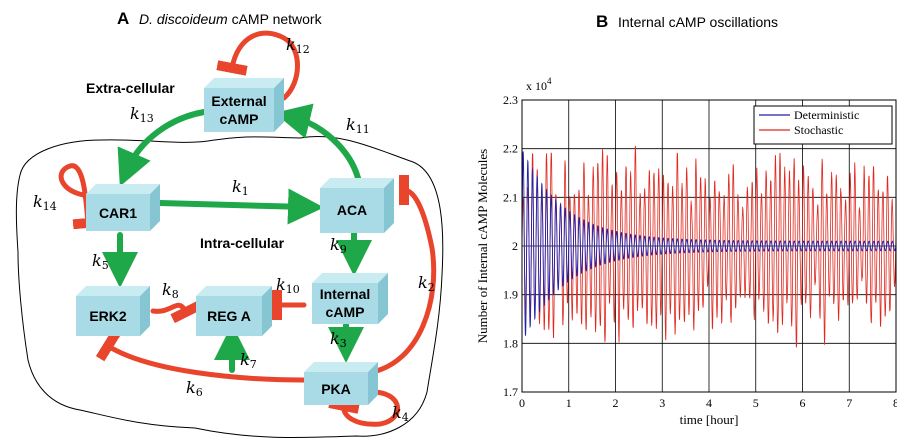  I want to click on node-erk2: ERK2, so click(113, 311).